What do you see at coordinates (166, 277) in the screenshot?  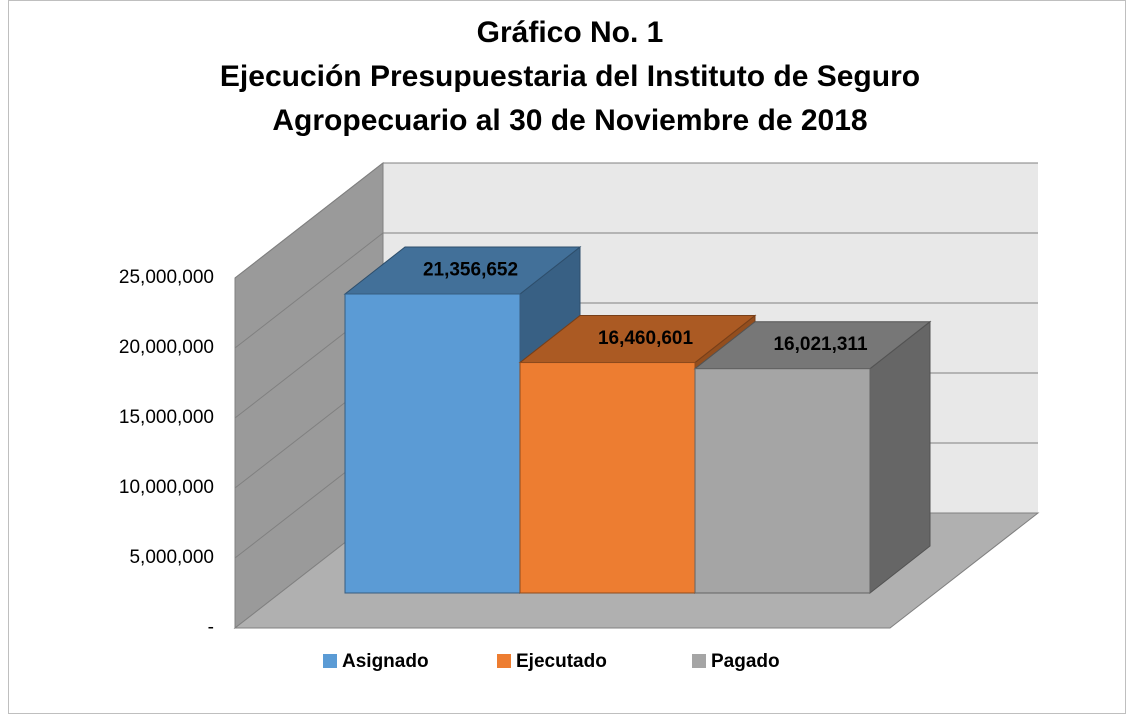 I see `y-tick-label: 25,000,000` at bounding box center [166, 277].